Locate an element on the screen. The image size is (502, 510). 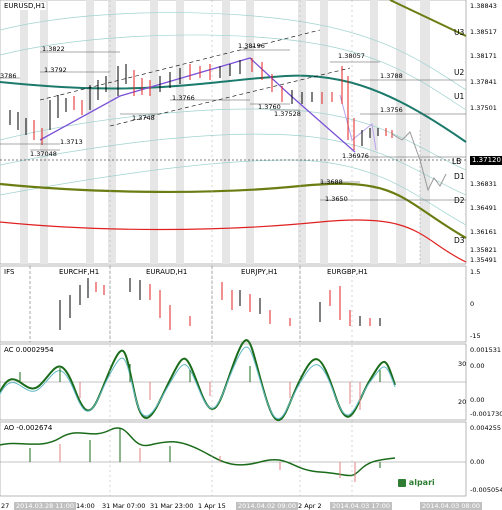
dashed-channel is located at coordinates (195, 78).